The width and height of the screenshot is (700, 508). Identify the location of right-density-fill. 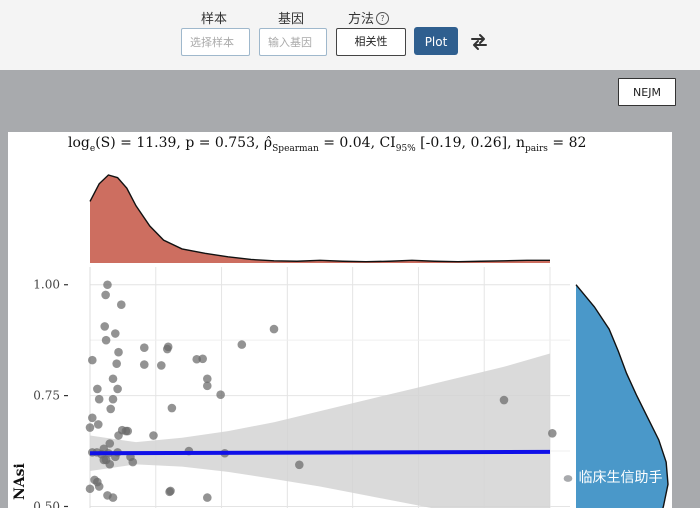
(622, 396).